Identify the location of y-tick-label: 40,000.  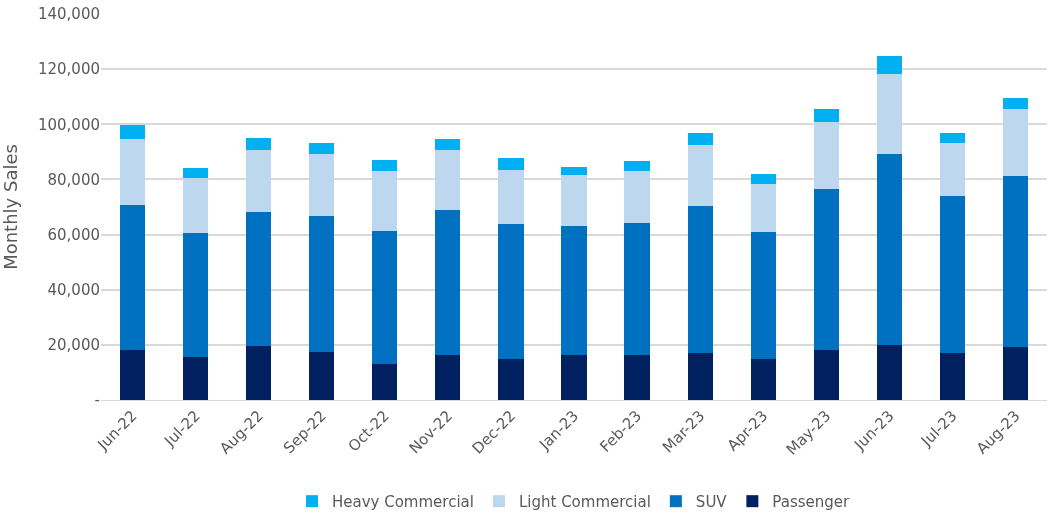
(73, 289).